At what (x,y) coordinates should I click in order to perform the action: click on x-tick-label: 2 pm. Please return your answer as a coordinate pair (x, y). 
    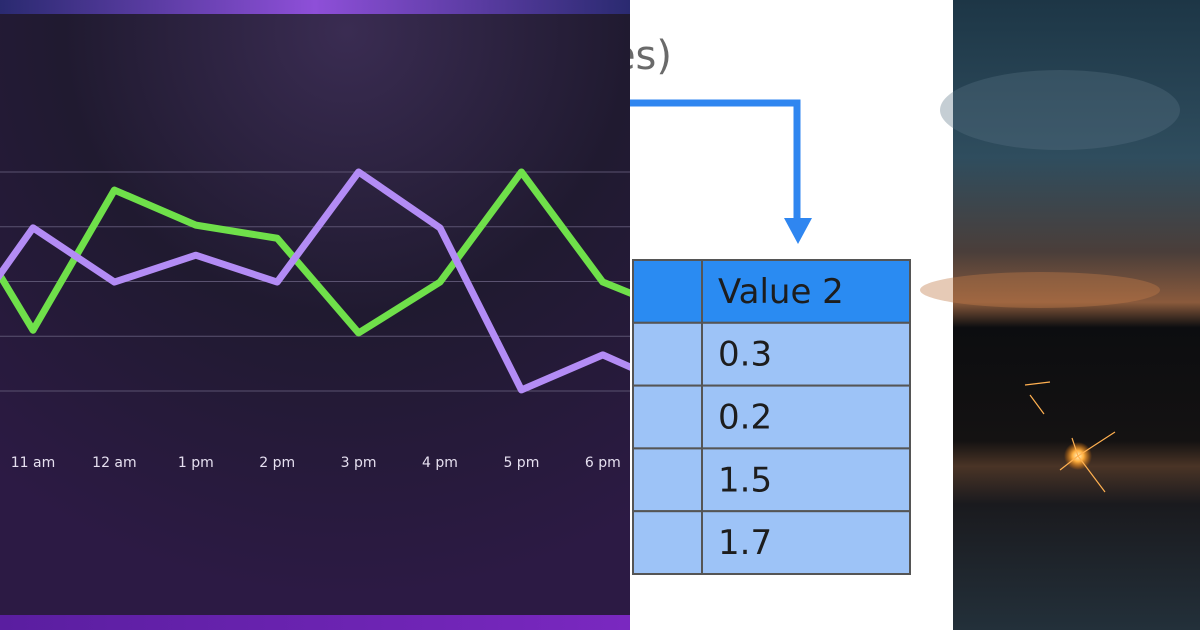
    Looking at the image, I should click on (277, 463).